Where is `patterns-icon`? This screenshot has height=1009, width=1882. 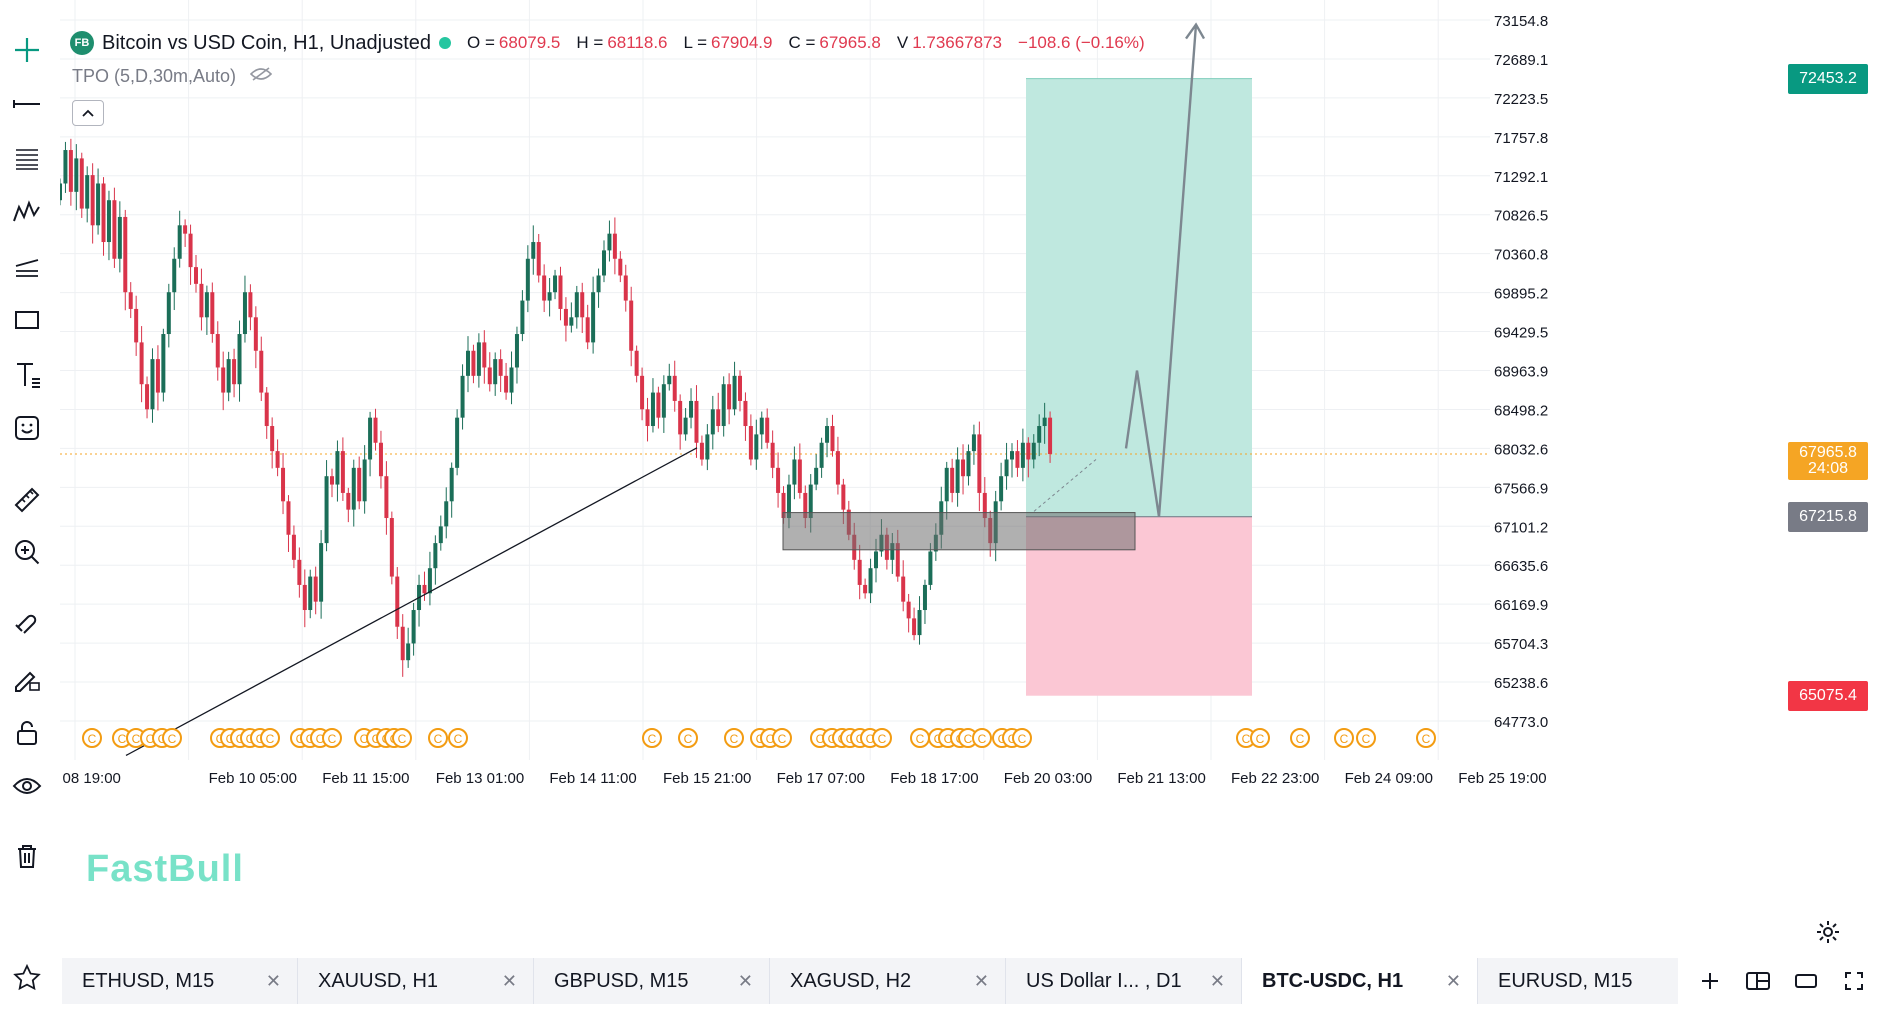 patterns-icon is located at coordinates (27, 212).